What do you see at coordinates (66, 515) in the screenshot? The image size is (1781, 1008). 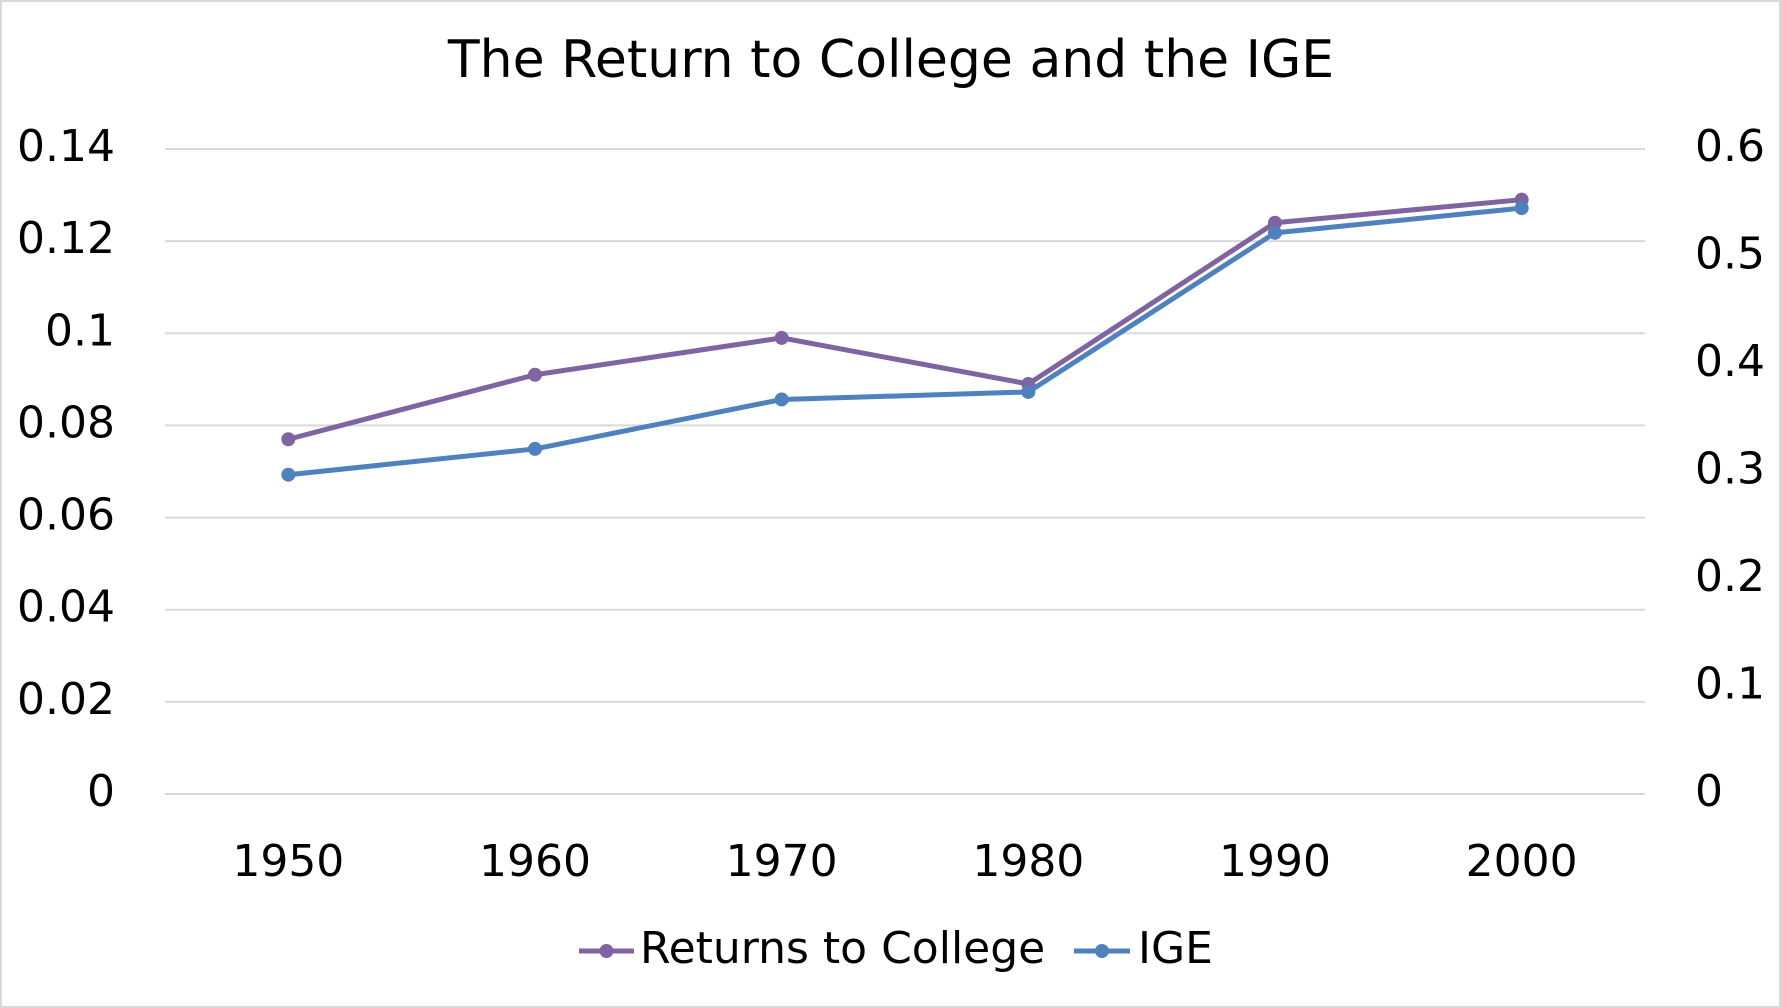 I see `y-tick-label: 0.06` at bounding box center [66, 515].